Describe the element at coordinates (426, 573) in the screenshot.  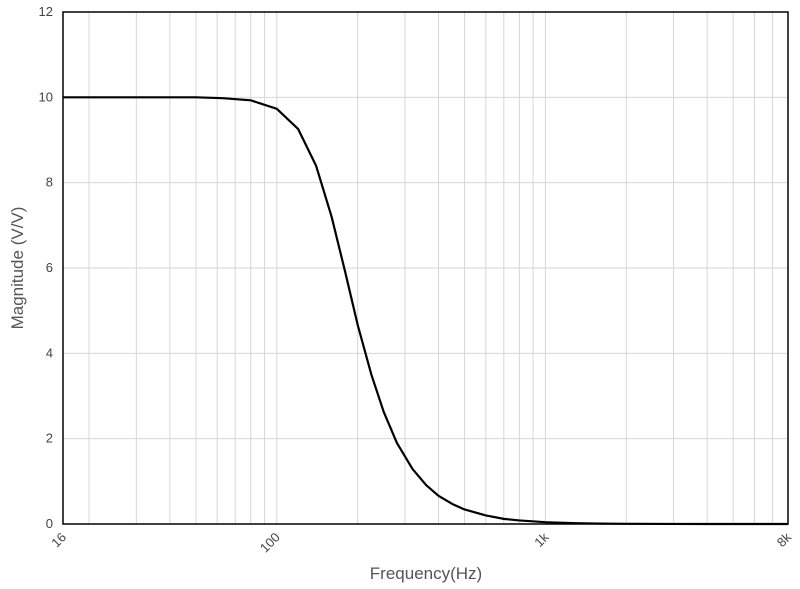
I see `x-axis-title: Frequency(Hz)` at that location.